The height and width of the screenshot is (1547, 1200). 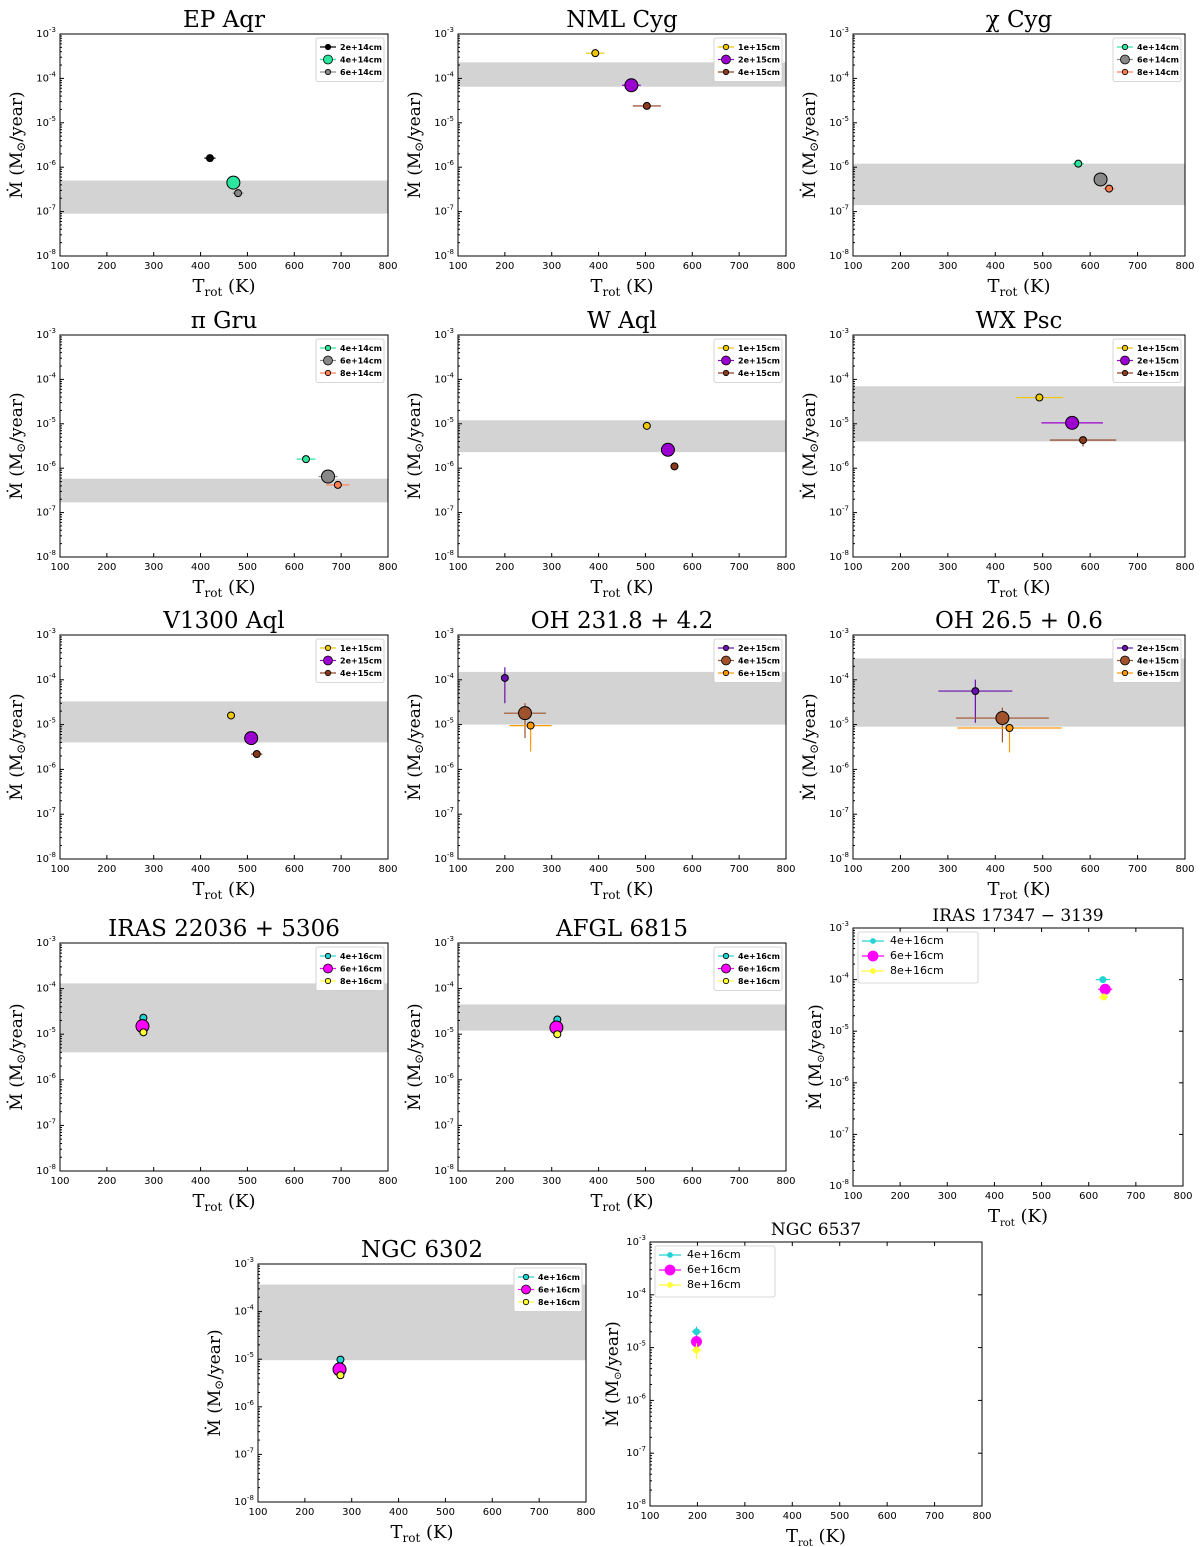 What do you see at coordinates (231, 715) in the screenshot?
I see `data-point-1e+15cm` at bounding box center [231, 715].